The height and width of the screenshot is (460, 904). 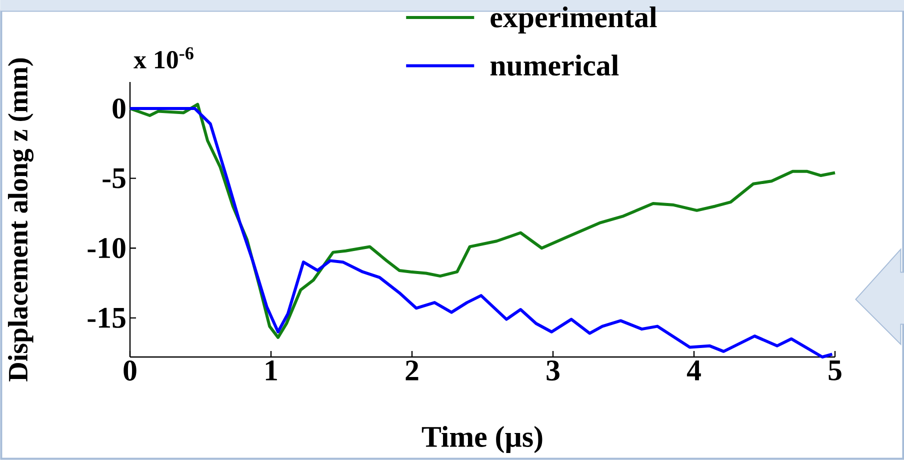 What do you see at coordinates (554, 65) in the screenshot?
I see `legend-label: numerical` at bounding box center [554, 65].